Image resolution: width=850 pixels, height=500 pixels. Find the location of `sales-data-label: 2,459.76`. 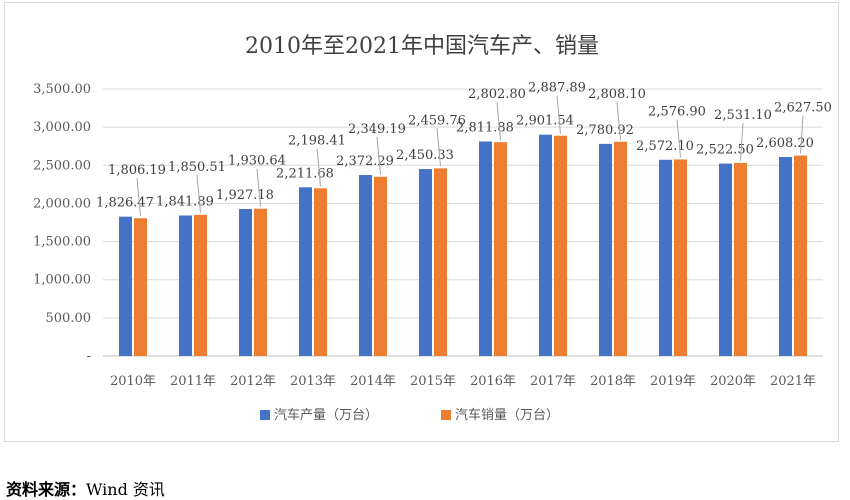

sales-data-label: 2,459.76 is located at coordinates (437, 120).